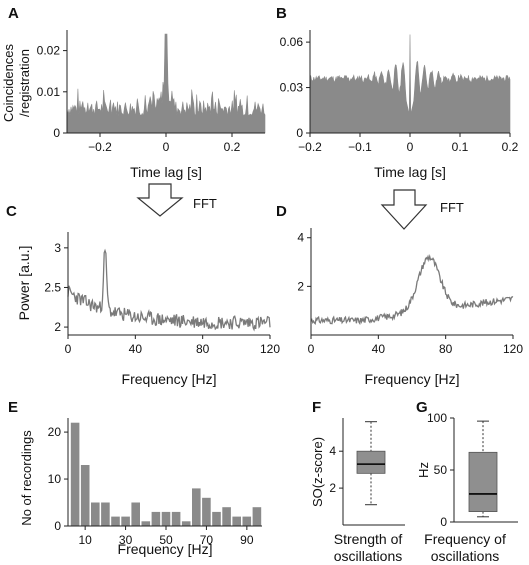 This screenshot has height=565, width=529. Describe the element at coordinates (422, 407) in the screenshot. I see `panel-label-g: G` at that location.